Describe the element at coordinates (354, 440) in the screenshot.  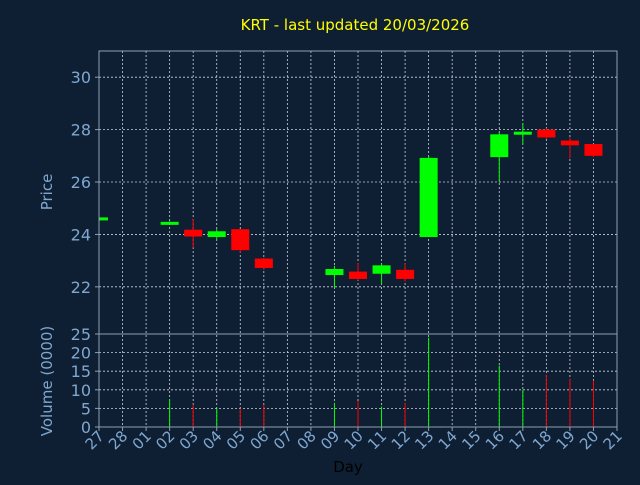
I see `x-tick-label: 10` at that location.